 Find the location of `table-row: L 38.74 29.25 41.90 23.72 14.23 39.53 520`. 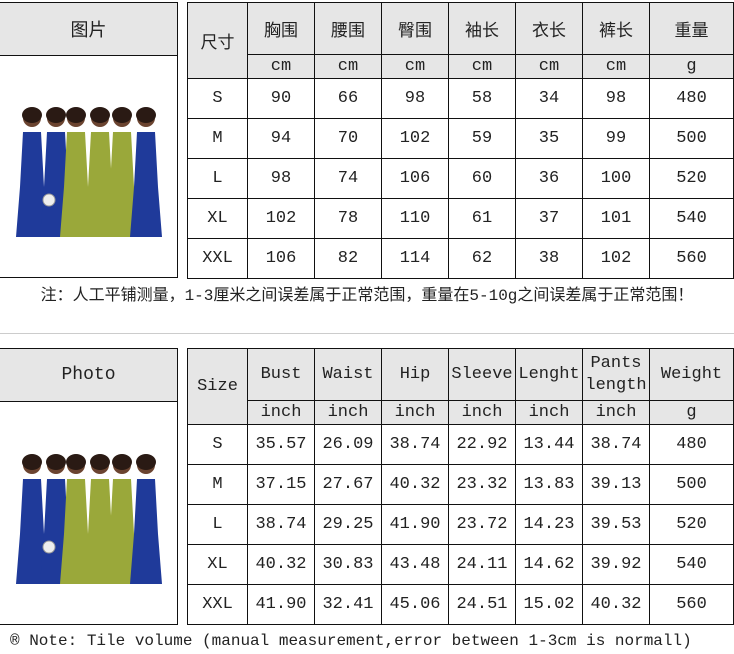

table-row: L 38.74 29.25 41.90 23.72 14.23 39.53 520 is located at coordinates (460, 524).